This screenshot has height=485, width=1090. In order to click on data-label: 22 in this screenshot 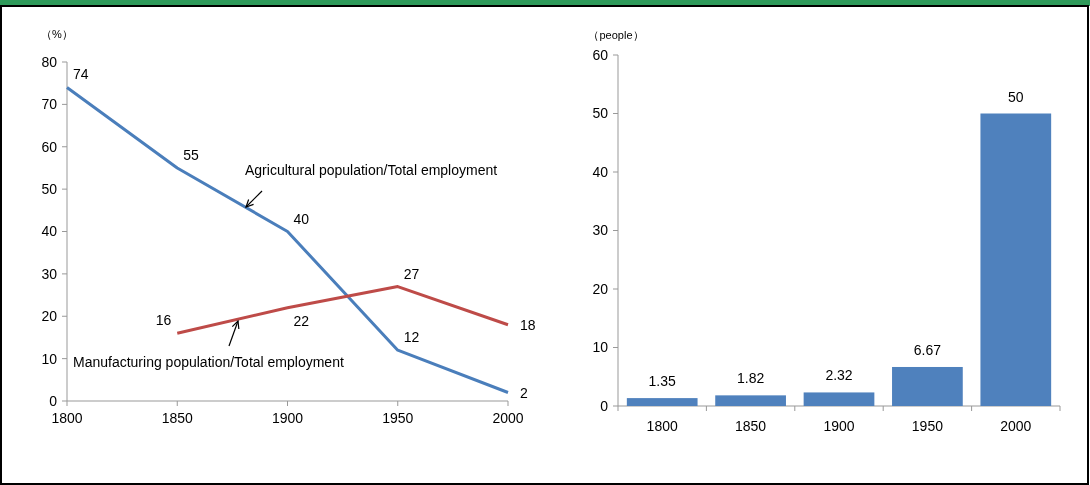, I will do `click(301, 320)`.